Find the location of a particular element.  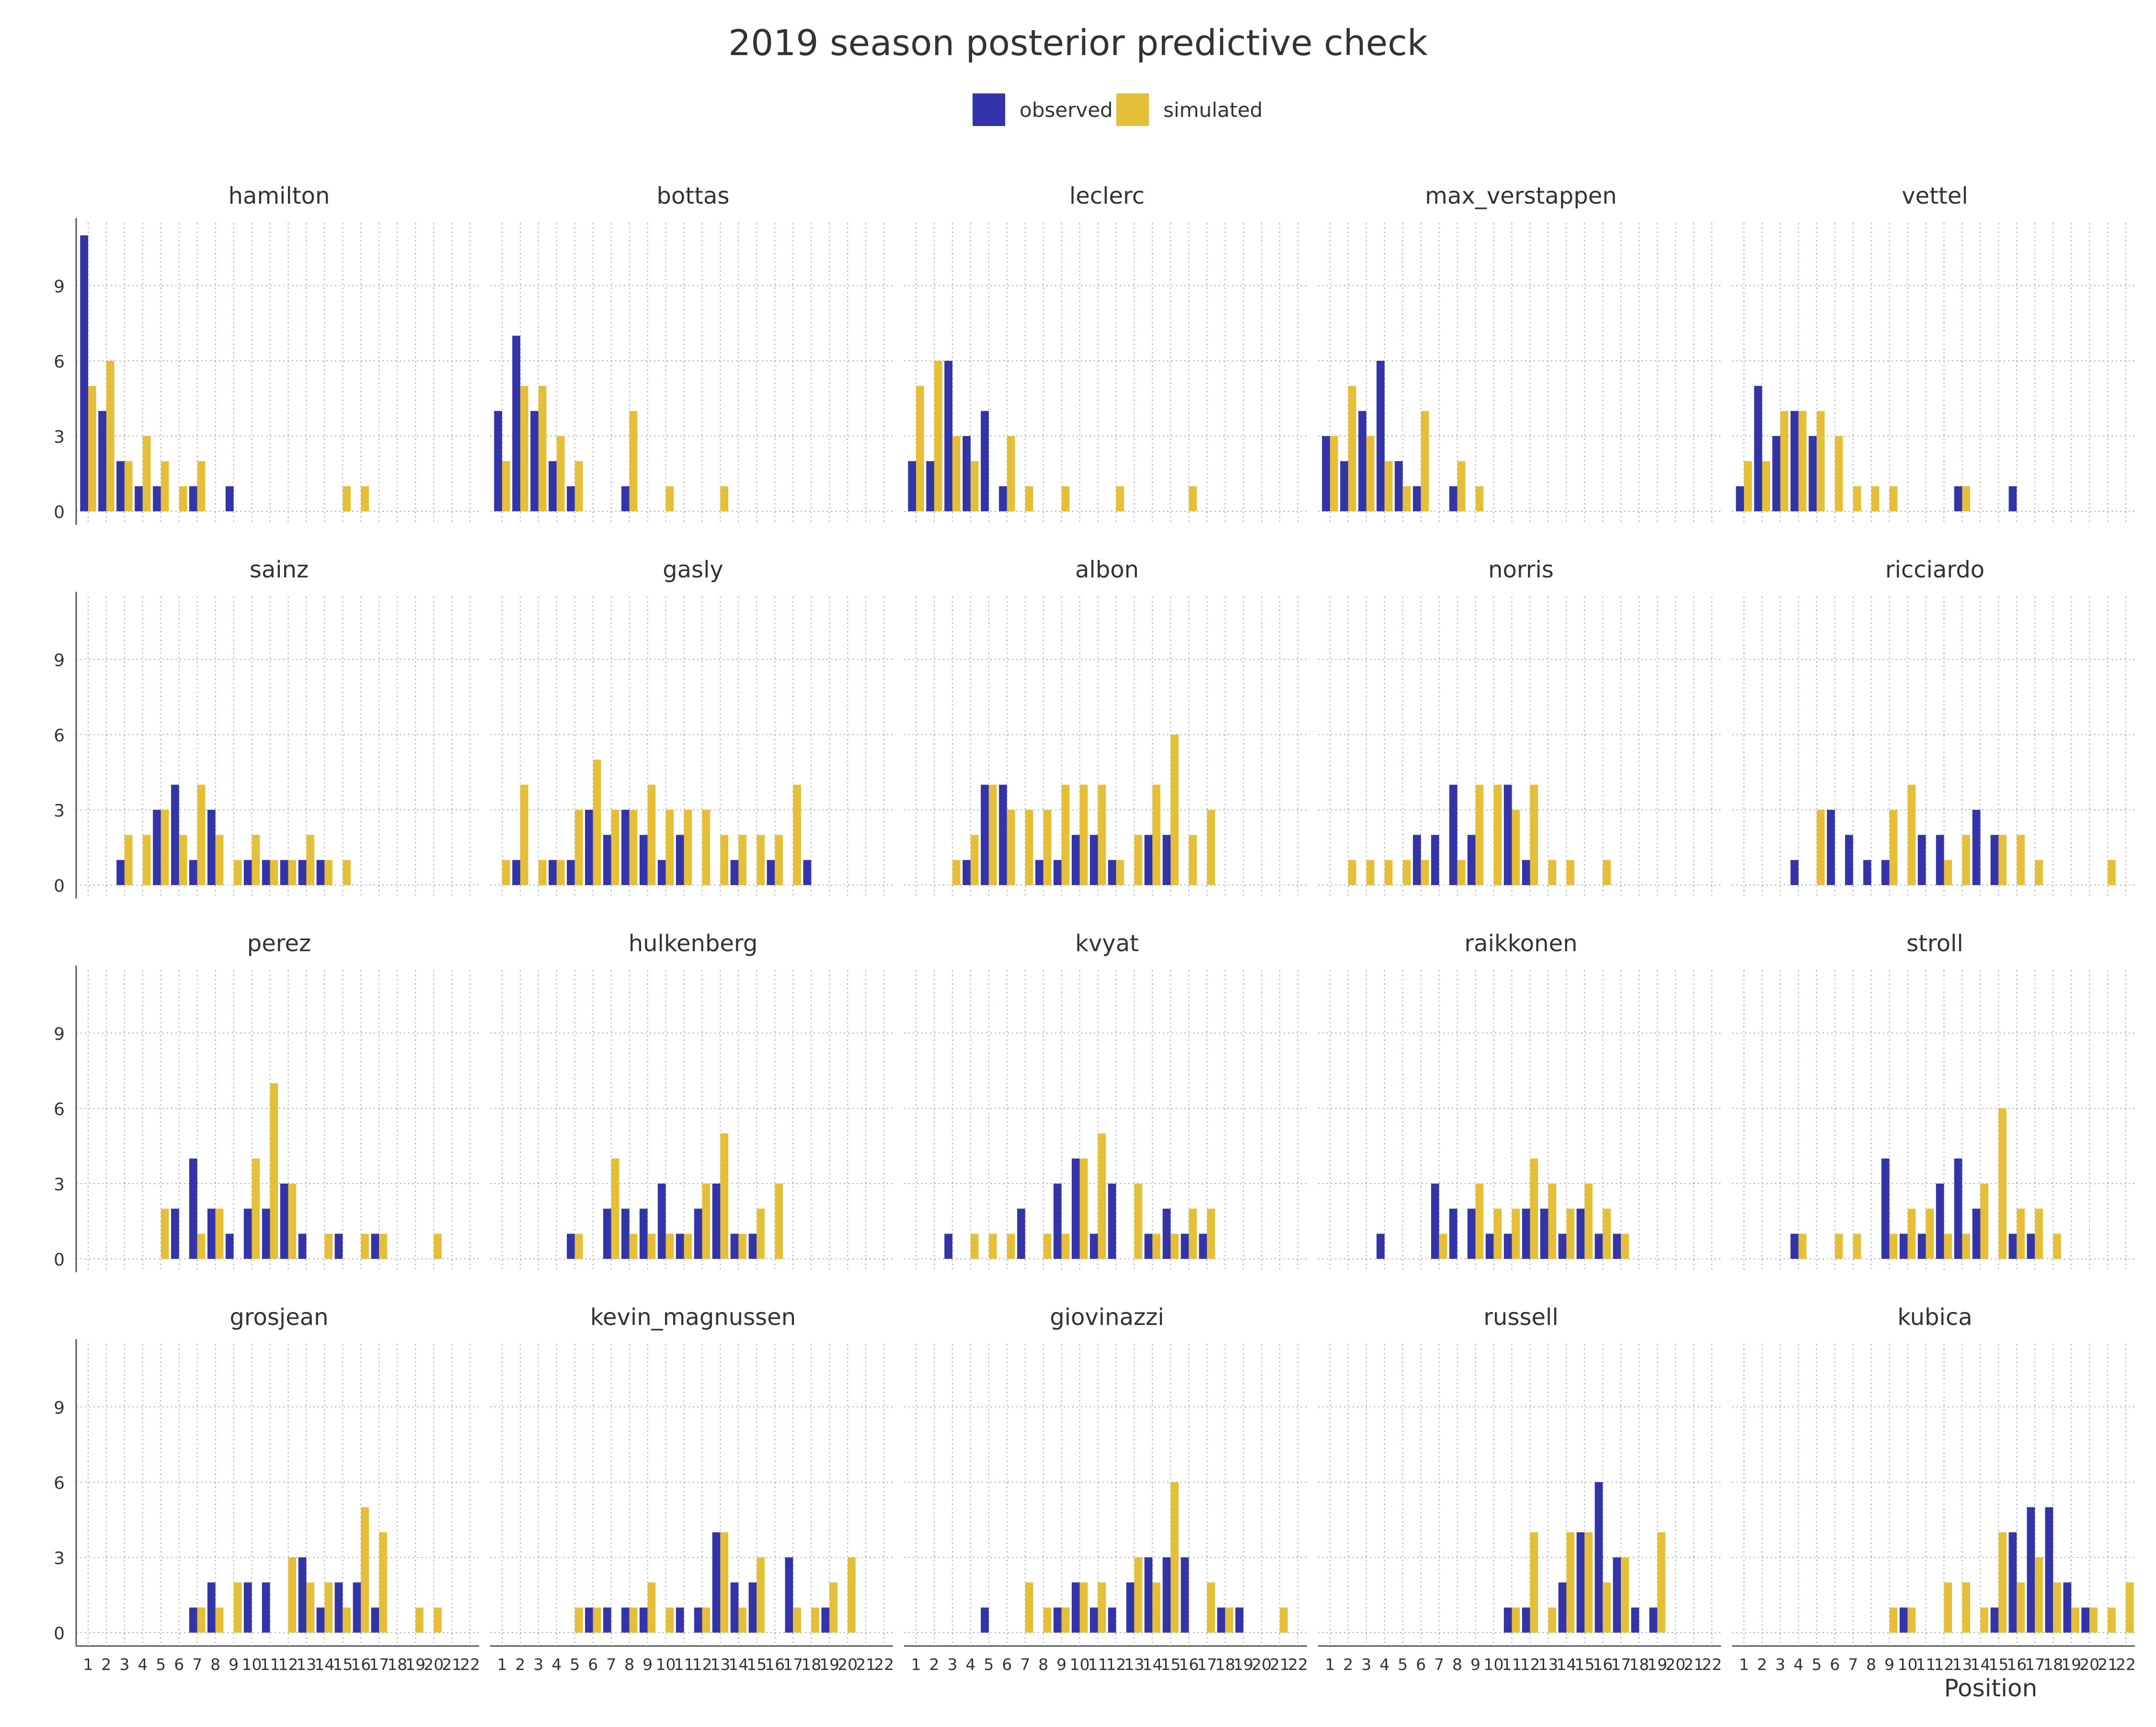

x-tick-label: 6 is located at coordinates (1007, 1664).